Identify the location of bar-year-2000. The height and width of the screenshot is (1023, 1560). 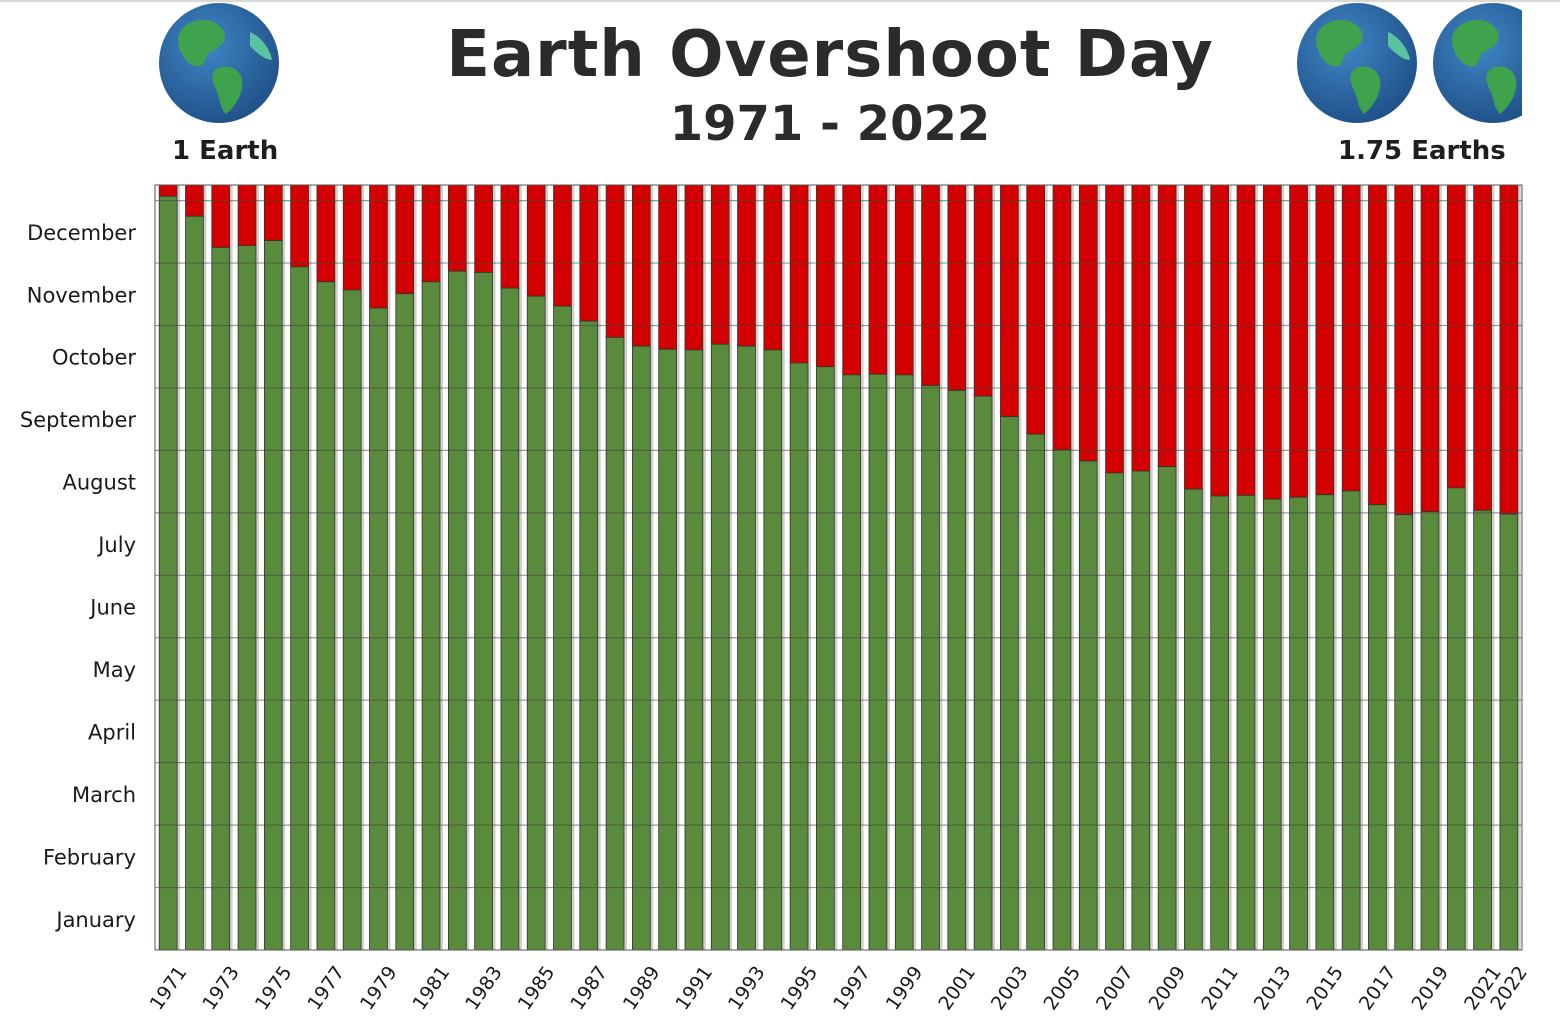
(930, 668).